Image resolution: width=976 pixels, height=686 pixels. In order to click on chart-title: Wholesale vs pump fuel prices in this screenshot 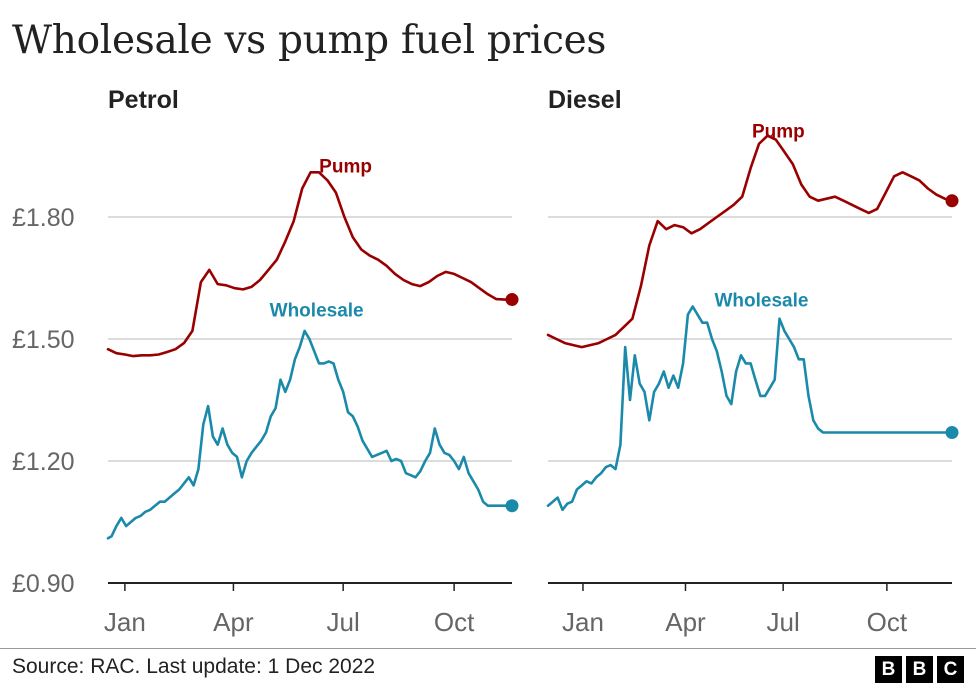, I will do `click(309, 40)`.